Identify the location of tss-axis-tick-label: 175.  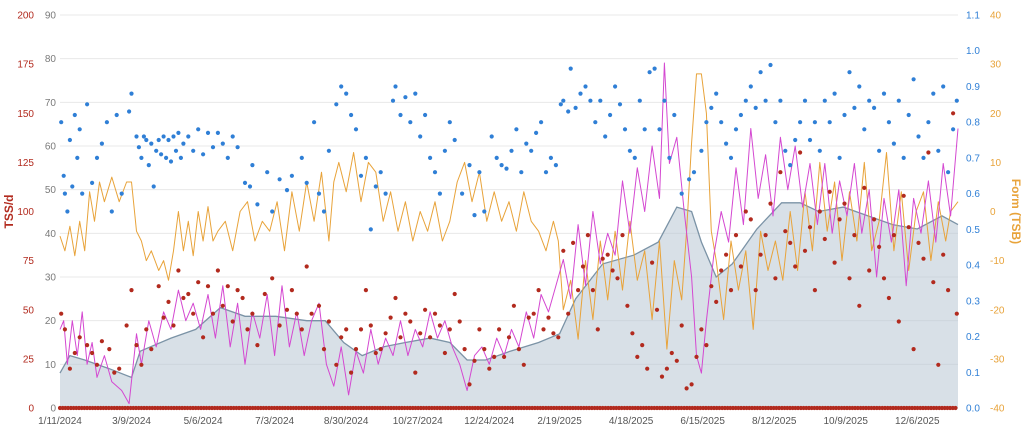
(25, 65).